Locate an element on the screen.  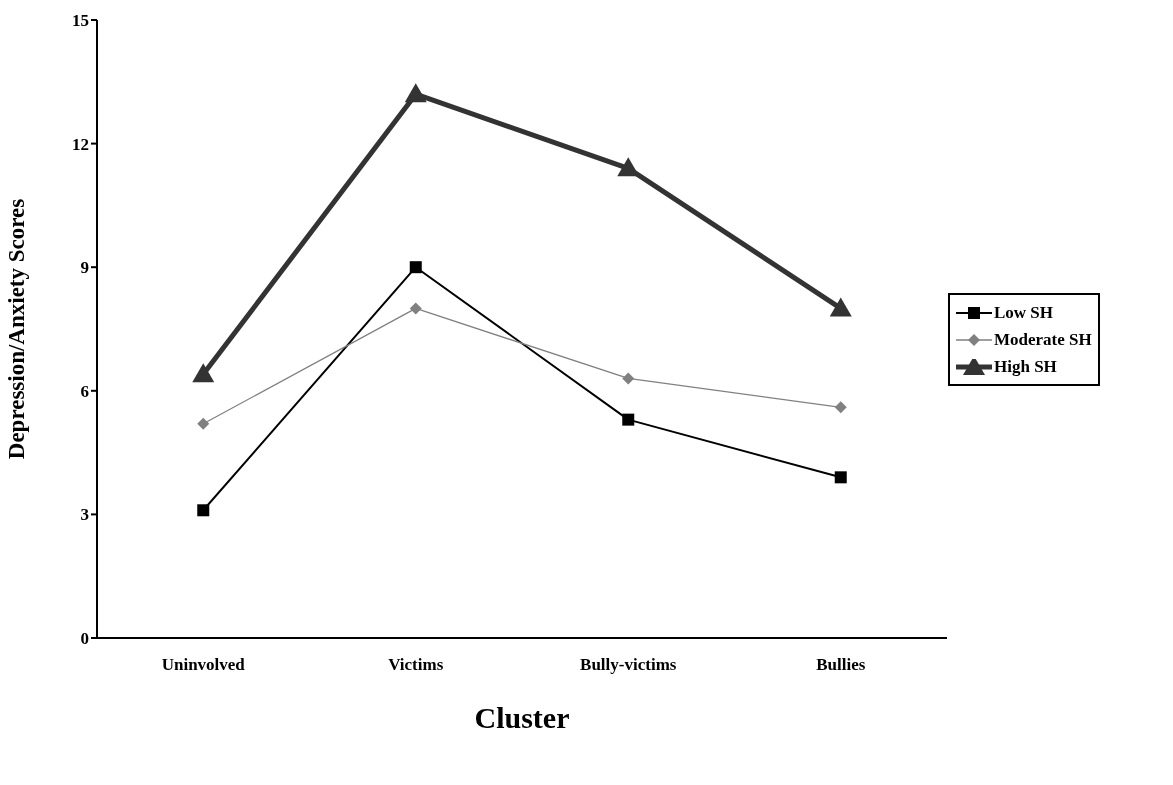
y-axis-title: Depression/Anxiety Scores is located at coordinates (17, 329).